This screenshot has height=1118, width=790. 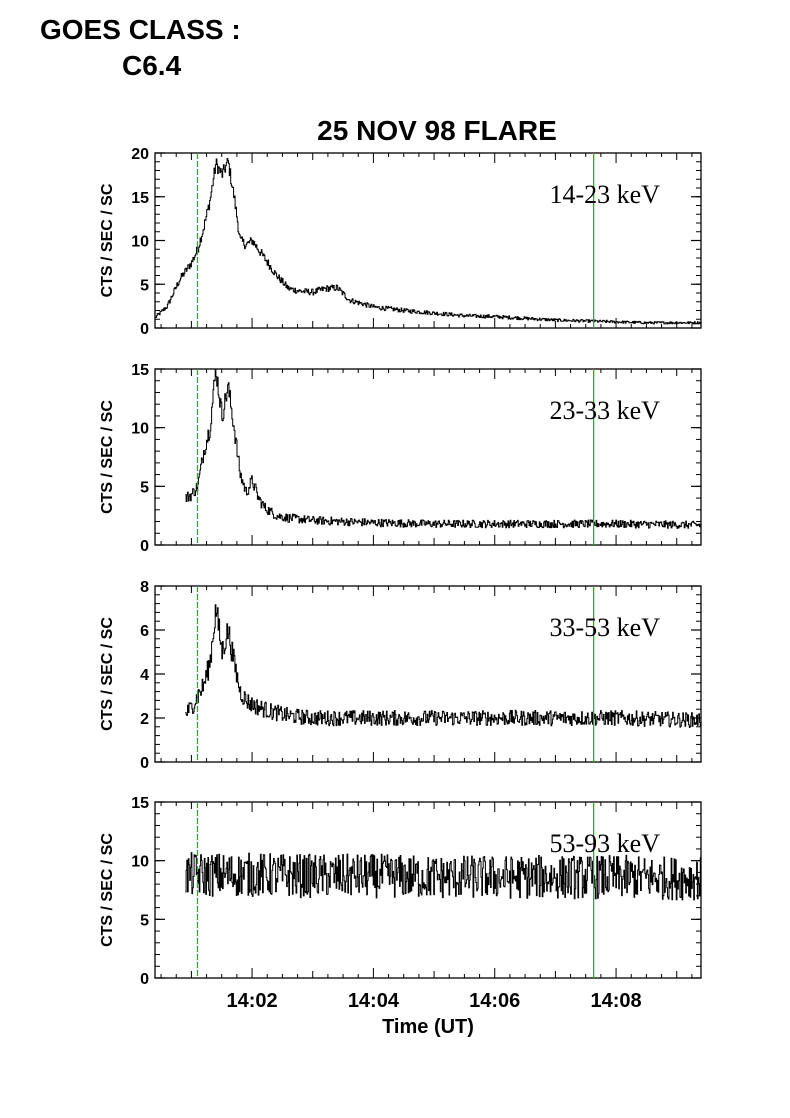 I want to click on goes-class-label: GOES CLASS : C6.4, so click(x=140, y=48).